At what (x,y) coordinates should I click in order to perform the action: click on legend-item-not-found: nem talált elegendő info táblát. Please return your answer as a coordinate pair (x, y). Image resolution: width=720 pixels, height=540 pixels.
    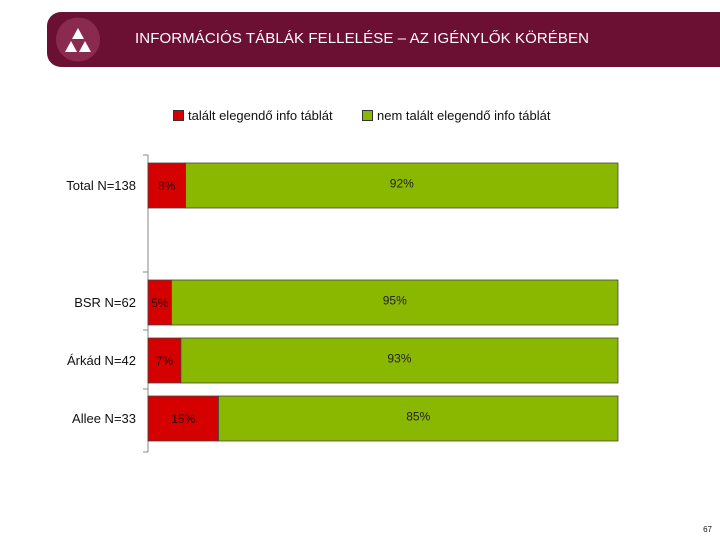
    Looking at the image, I should click on (456, 117).